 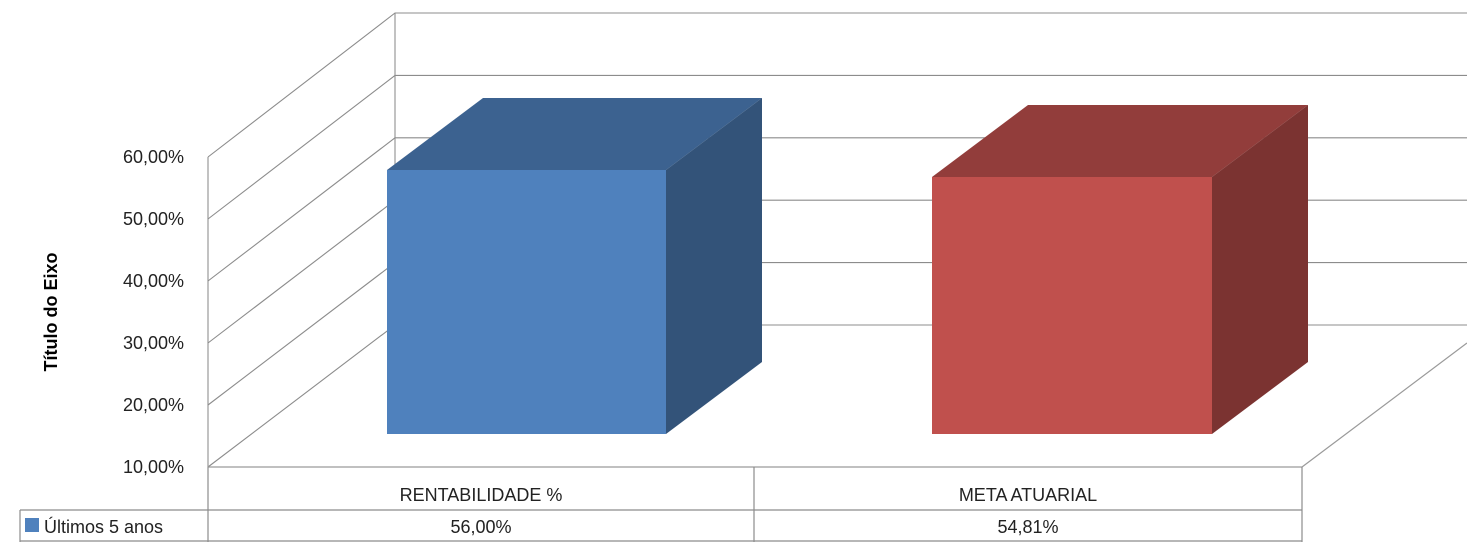 I want to click on x-category-label: RENTABILIDADE %, so click(x=481, y=495).